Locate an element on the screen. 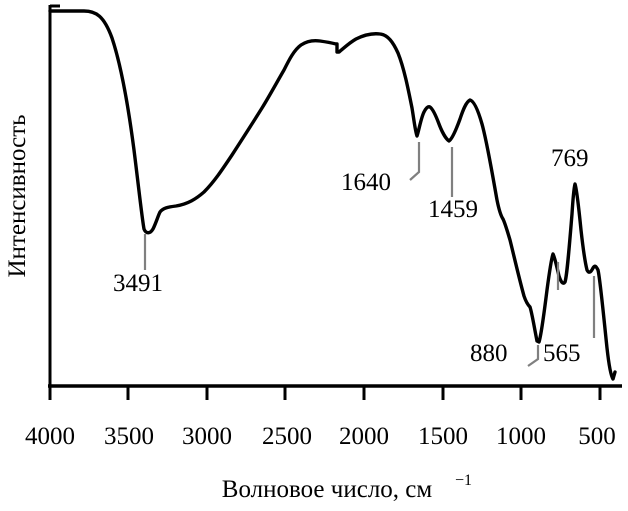 Image resolution: width=628 pixels, height=511 pixels. x-tick-label-3000: 3000 is located at coordinates (207, 436).